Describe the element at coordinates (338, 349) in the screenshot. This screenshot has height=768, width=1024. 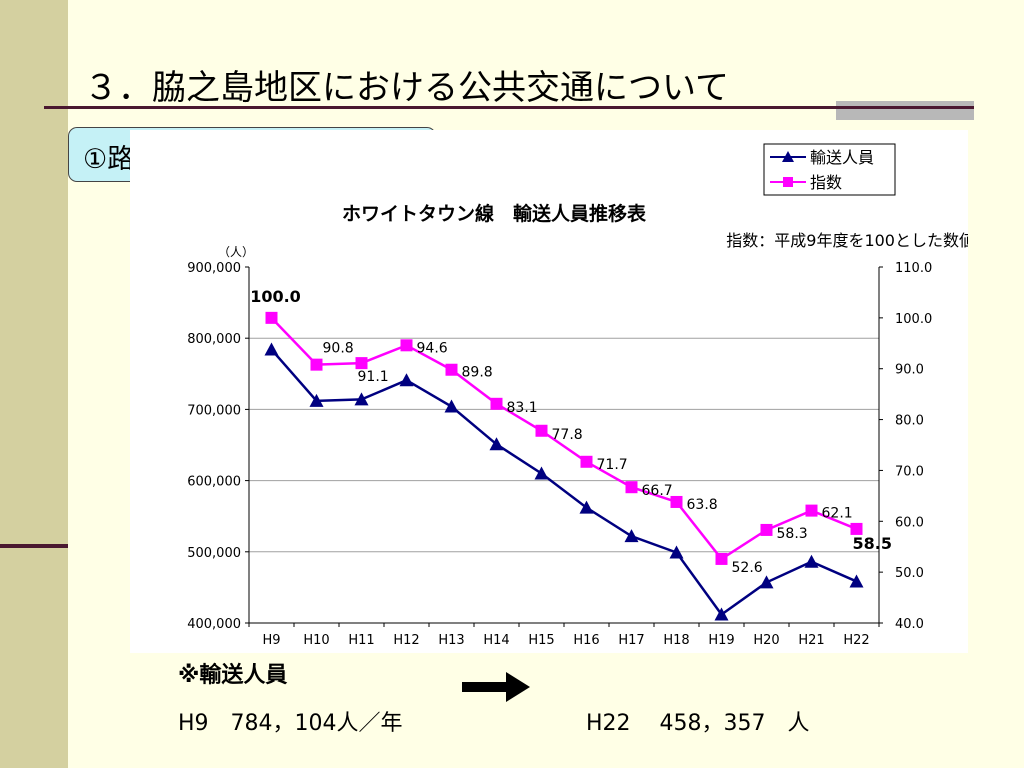
I see `index-data-label: 90.8` at that location.